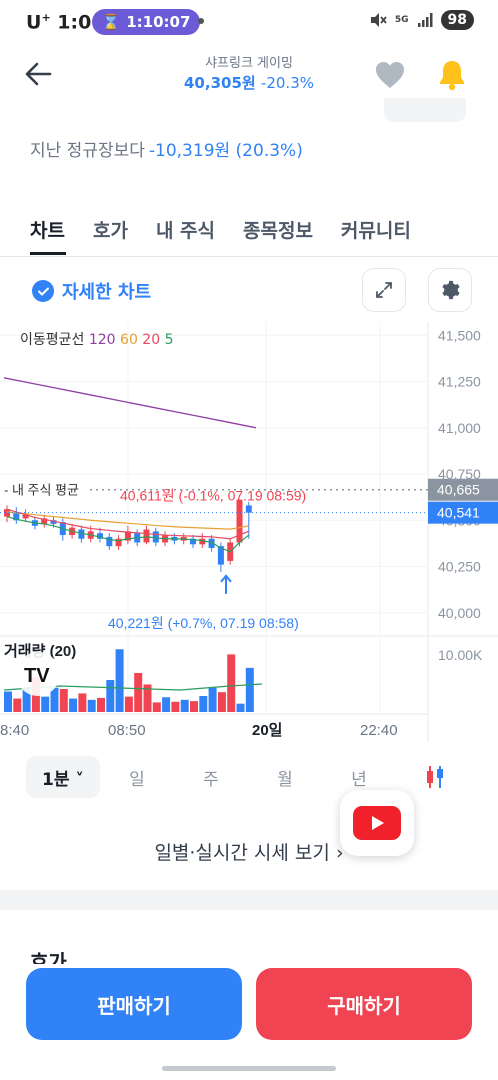 This screenshot has height=1080, width=498. I want to click on check-icon, so click(43, 291).